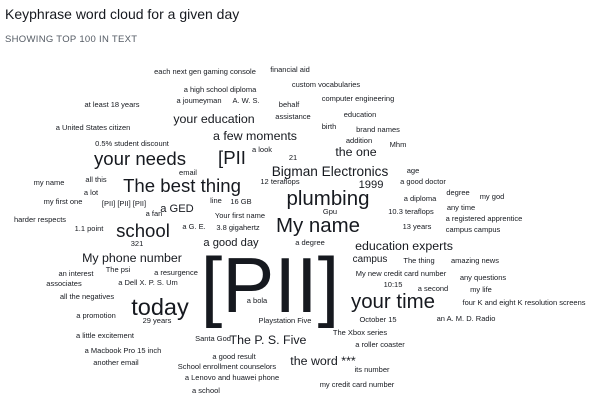 Image resolution: width=597 pixels, height=407 pixels. I want to click on word-cloud-term: a GED, so click(176, 209).